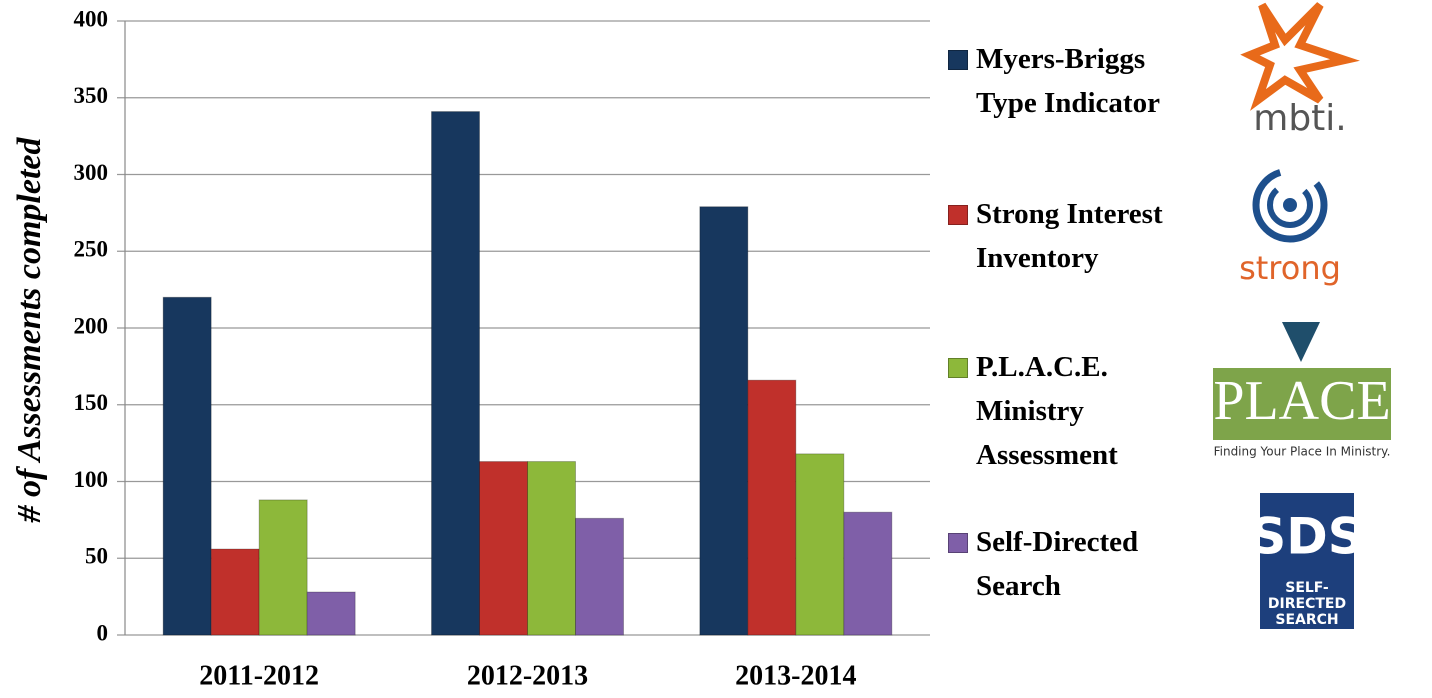 The image size is (1432, 698). Describe the element at coordinates (1069, 236) in the screenshot. I see `legend-label: Strong Interest Inventory` at that location.